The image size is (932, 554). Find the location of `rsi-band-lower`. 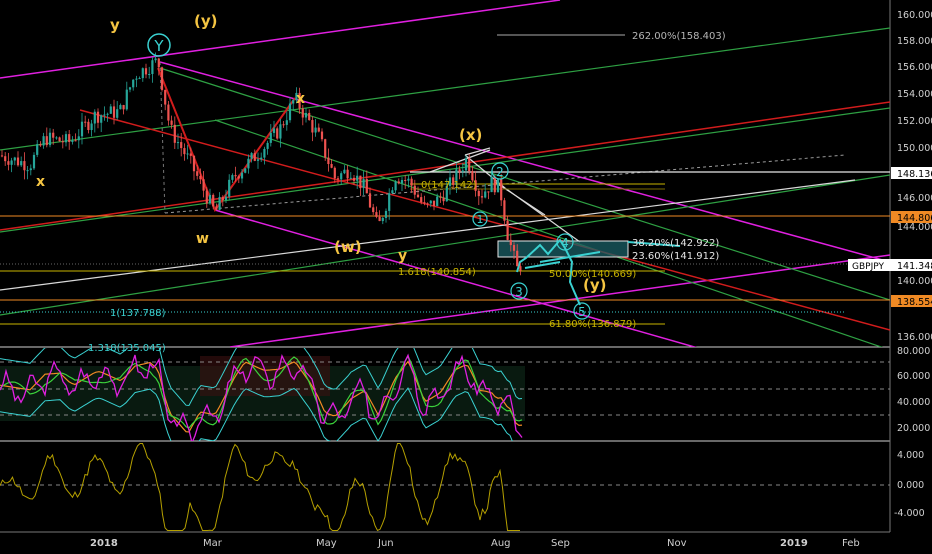

rsi-band-lower is located at coordinates (256, 414).